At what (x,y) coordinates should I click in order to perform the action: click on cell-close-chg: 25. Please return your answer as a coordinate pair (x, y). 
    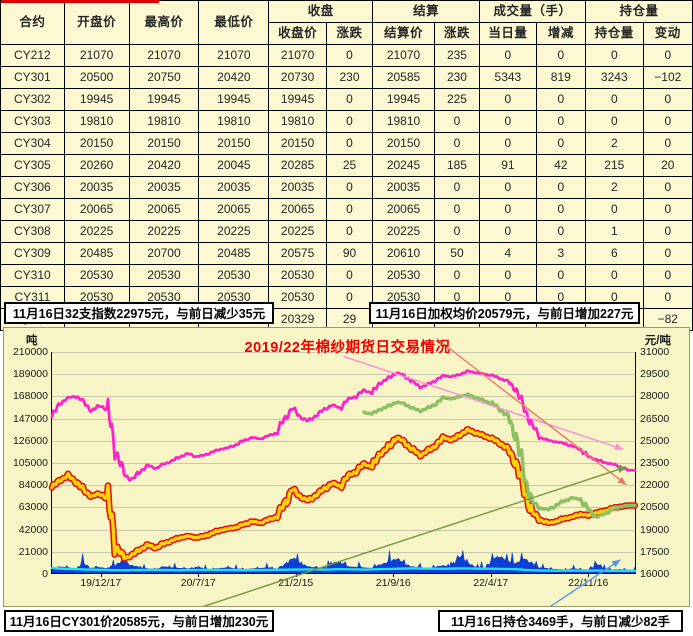
    Looking at the image, I should click on (349, 165).